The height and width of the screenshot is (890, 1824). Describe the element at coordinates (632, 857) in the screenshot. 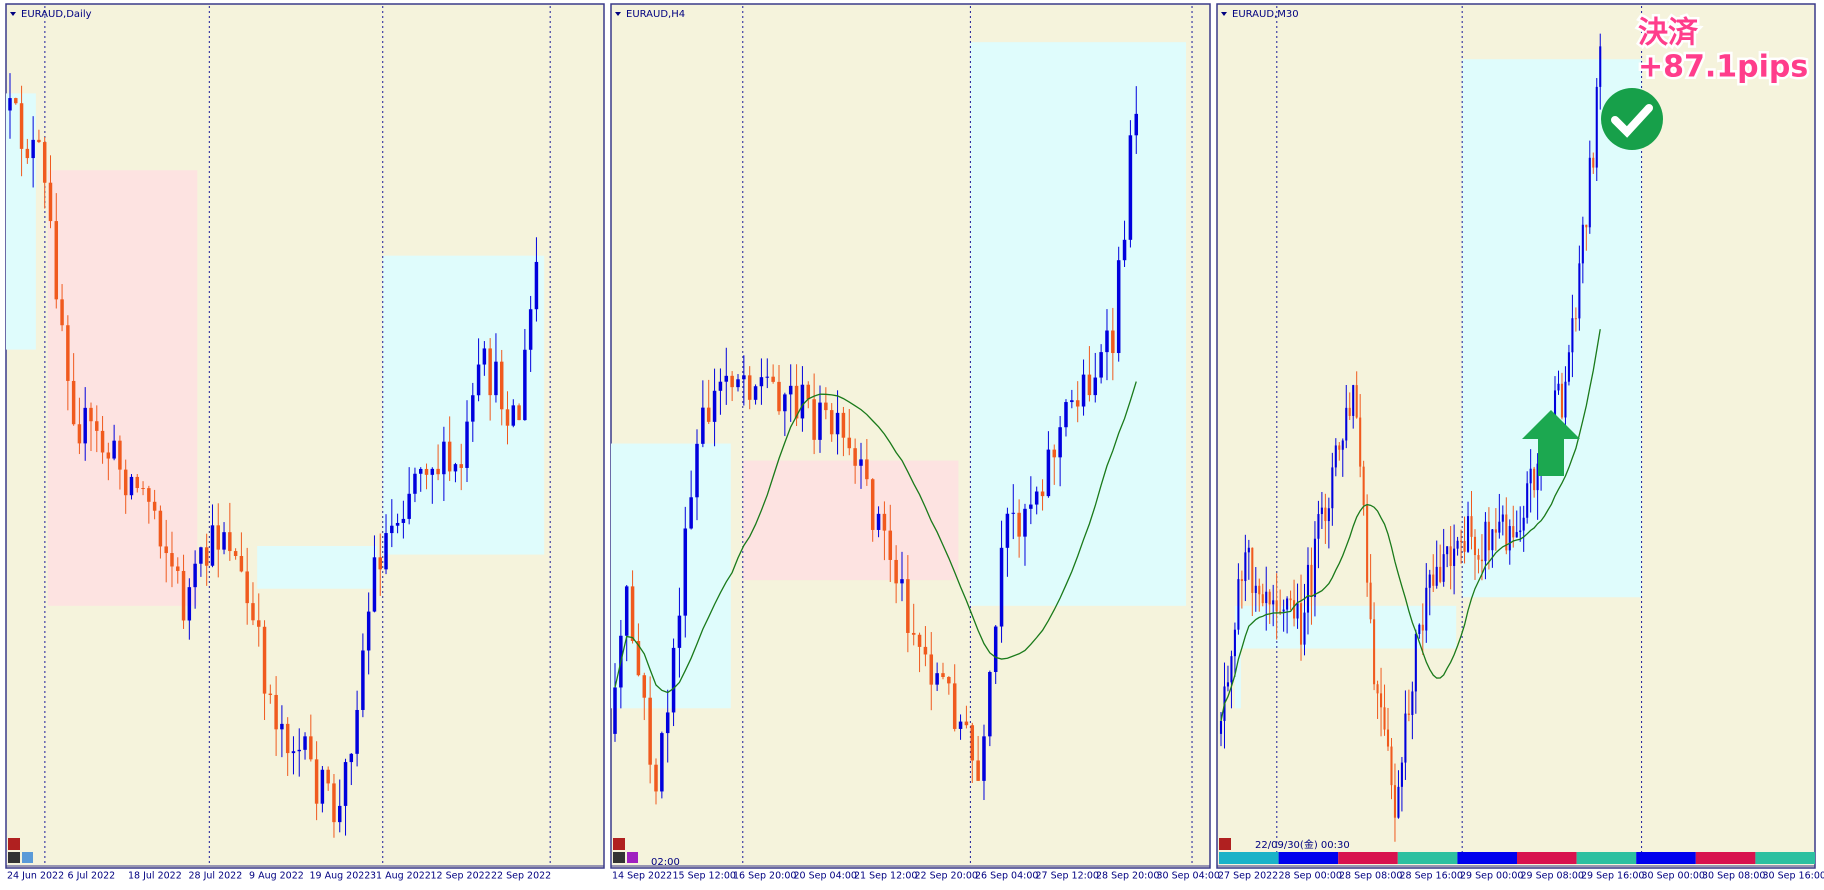

I see `tool-icon` at that location.